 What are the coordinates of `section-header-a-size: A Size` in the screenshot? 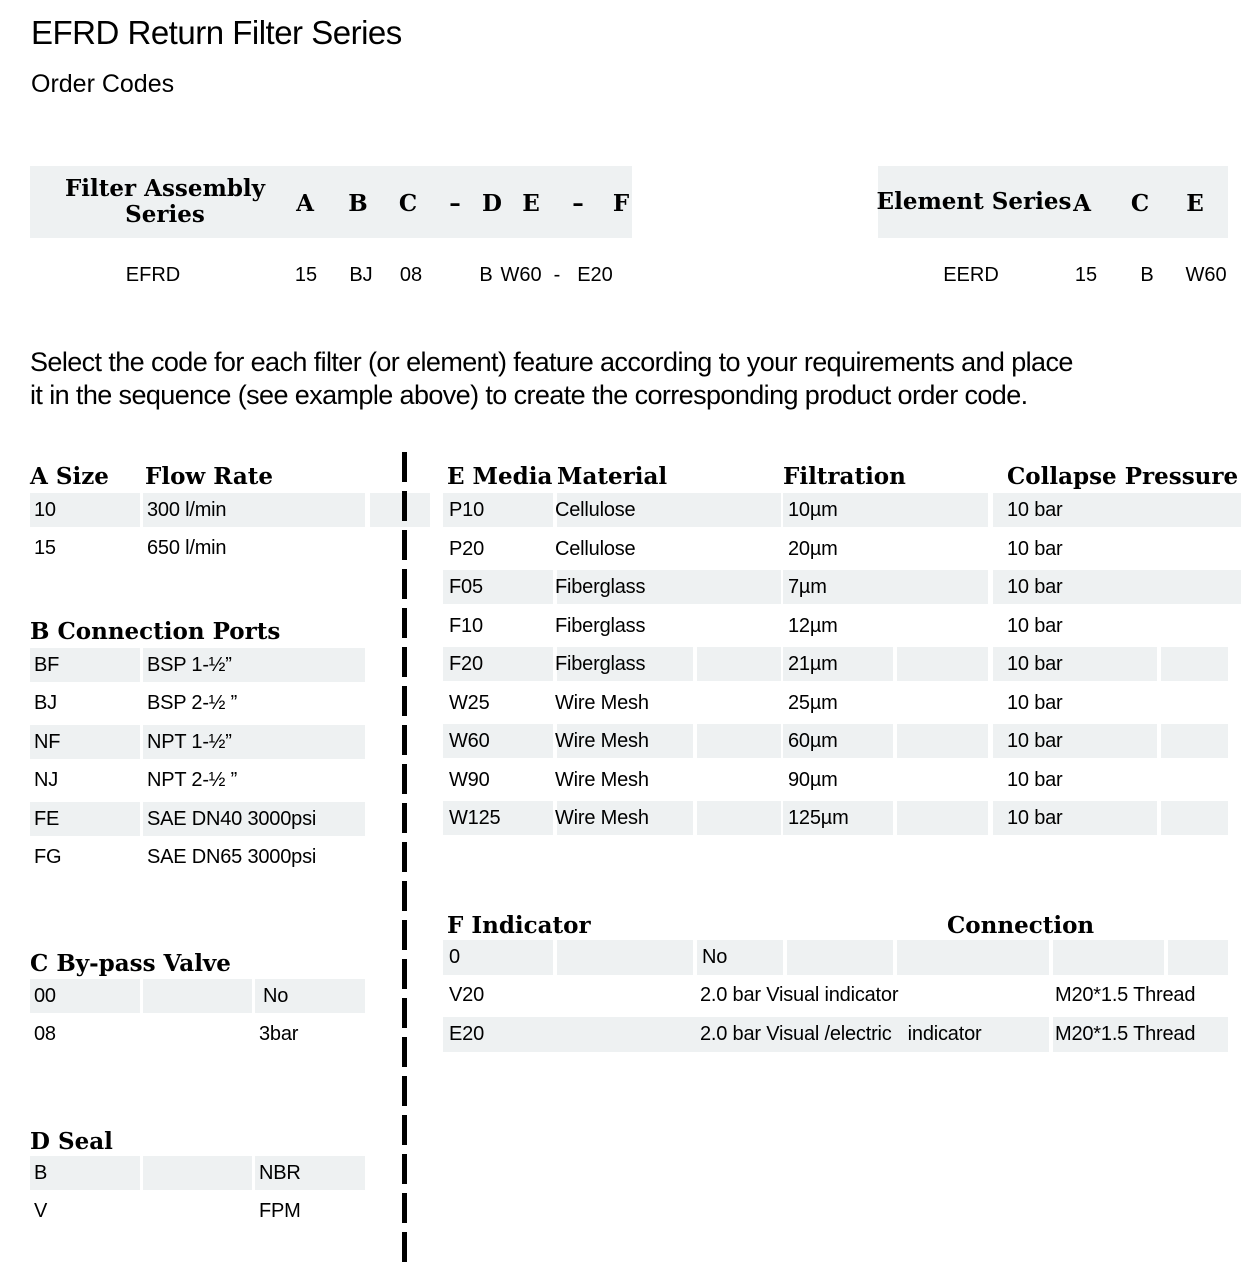 It's located at (69, 476).